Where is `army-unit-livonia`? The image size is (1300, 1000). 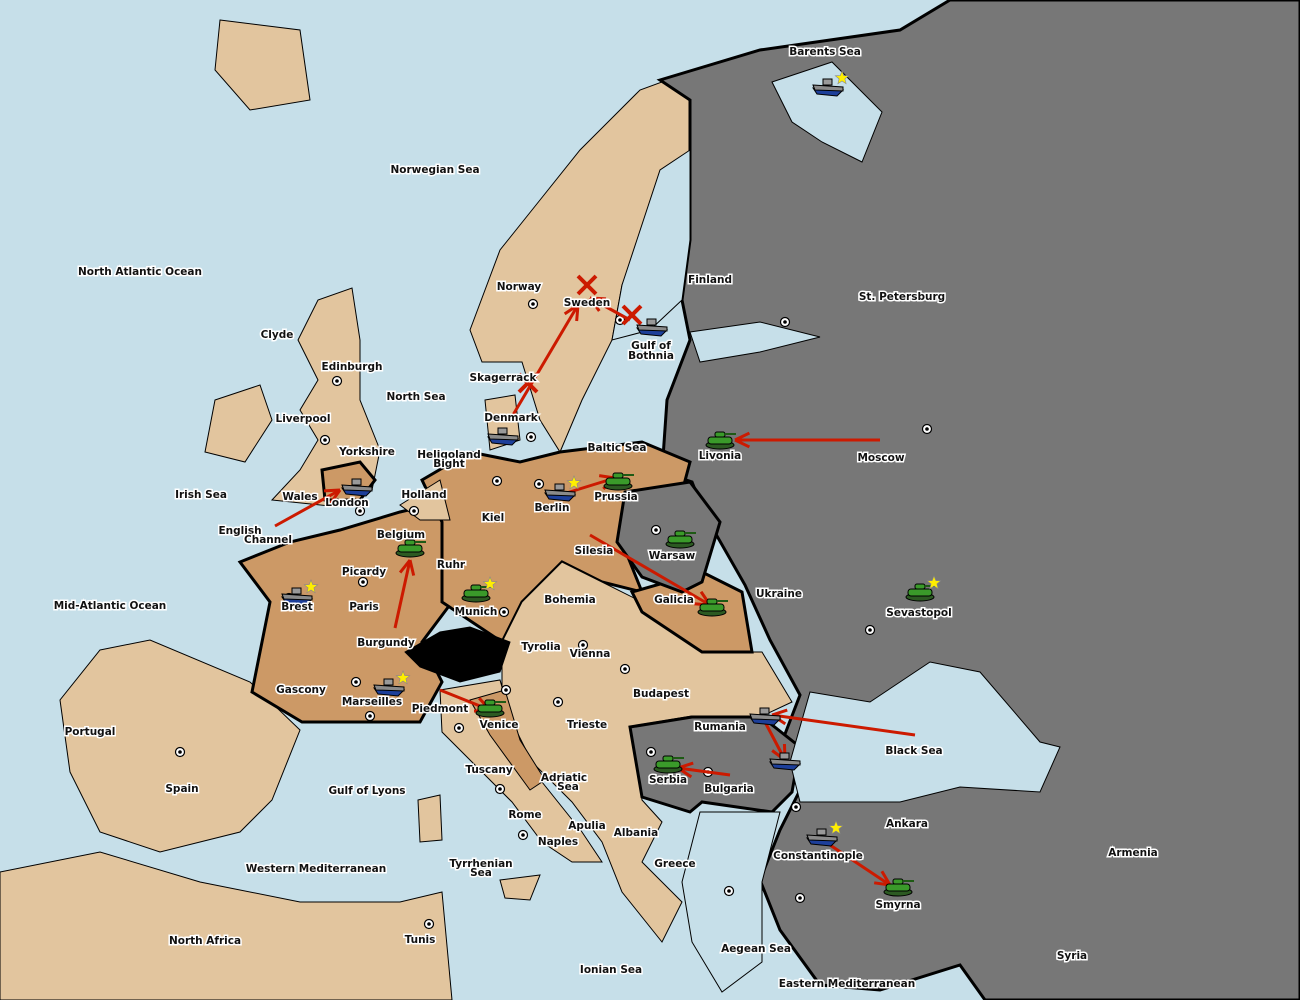 army-unit-livonia is located at coordinates (720, 440).